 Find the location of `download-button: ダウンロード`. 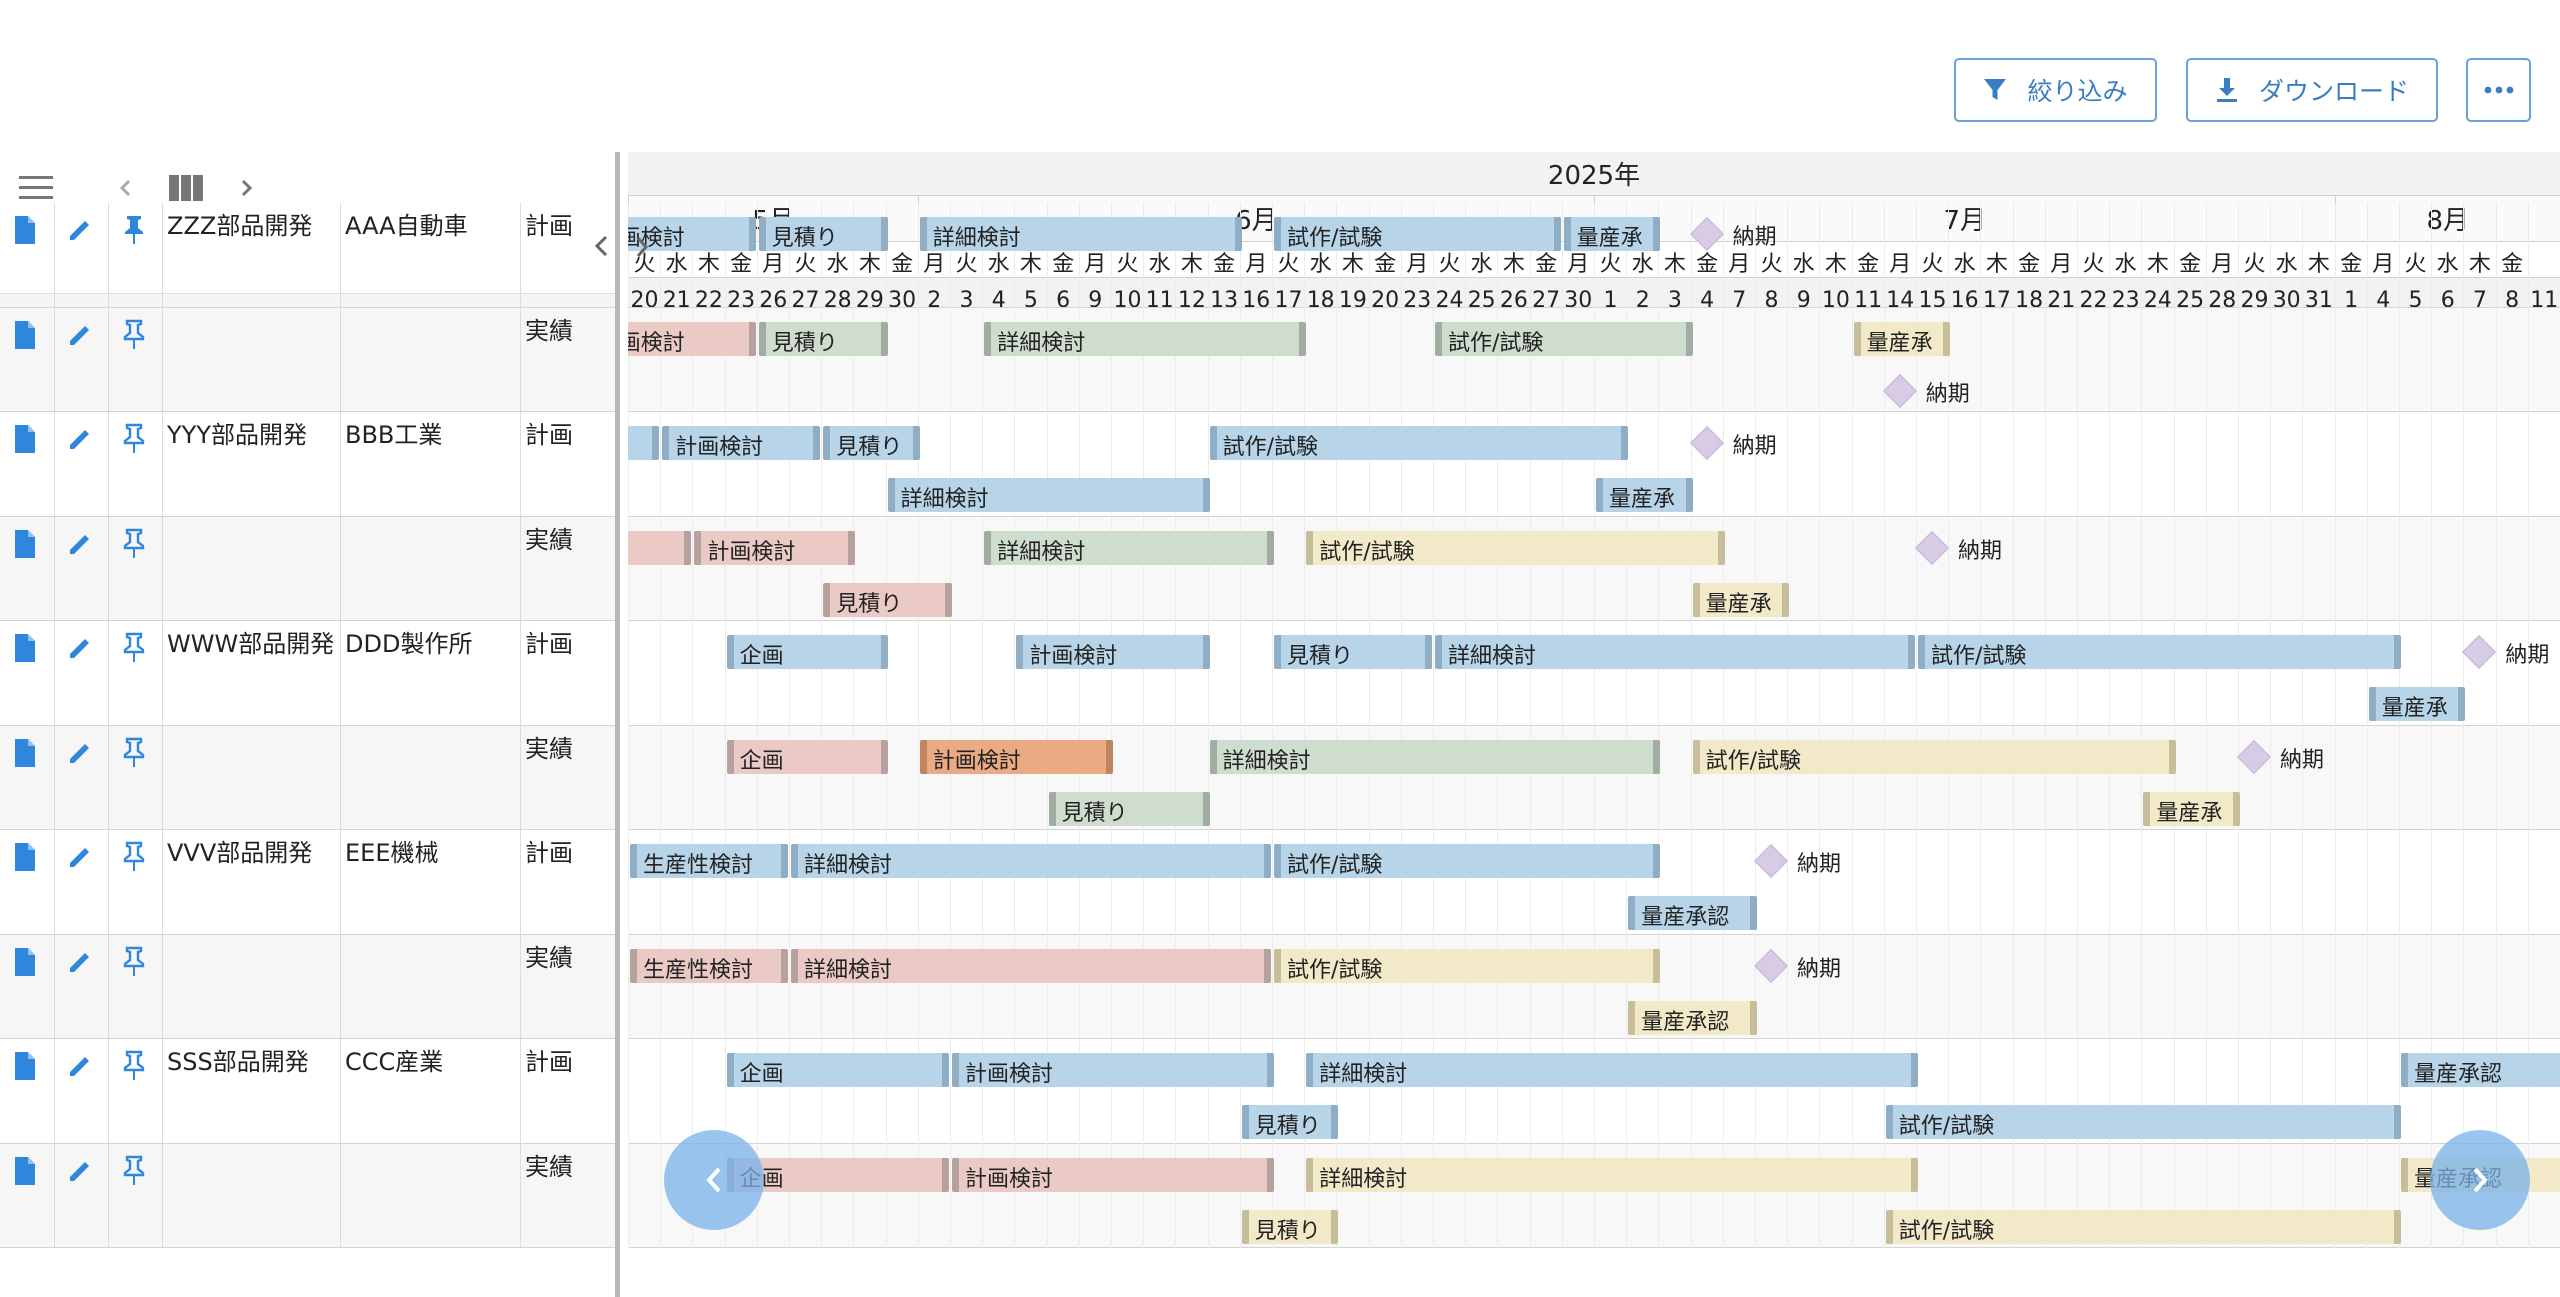

download-button: ダウンロード is located at coordinates (2312, 90).